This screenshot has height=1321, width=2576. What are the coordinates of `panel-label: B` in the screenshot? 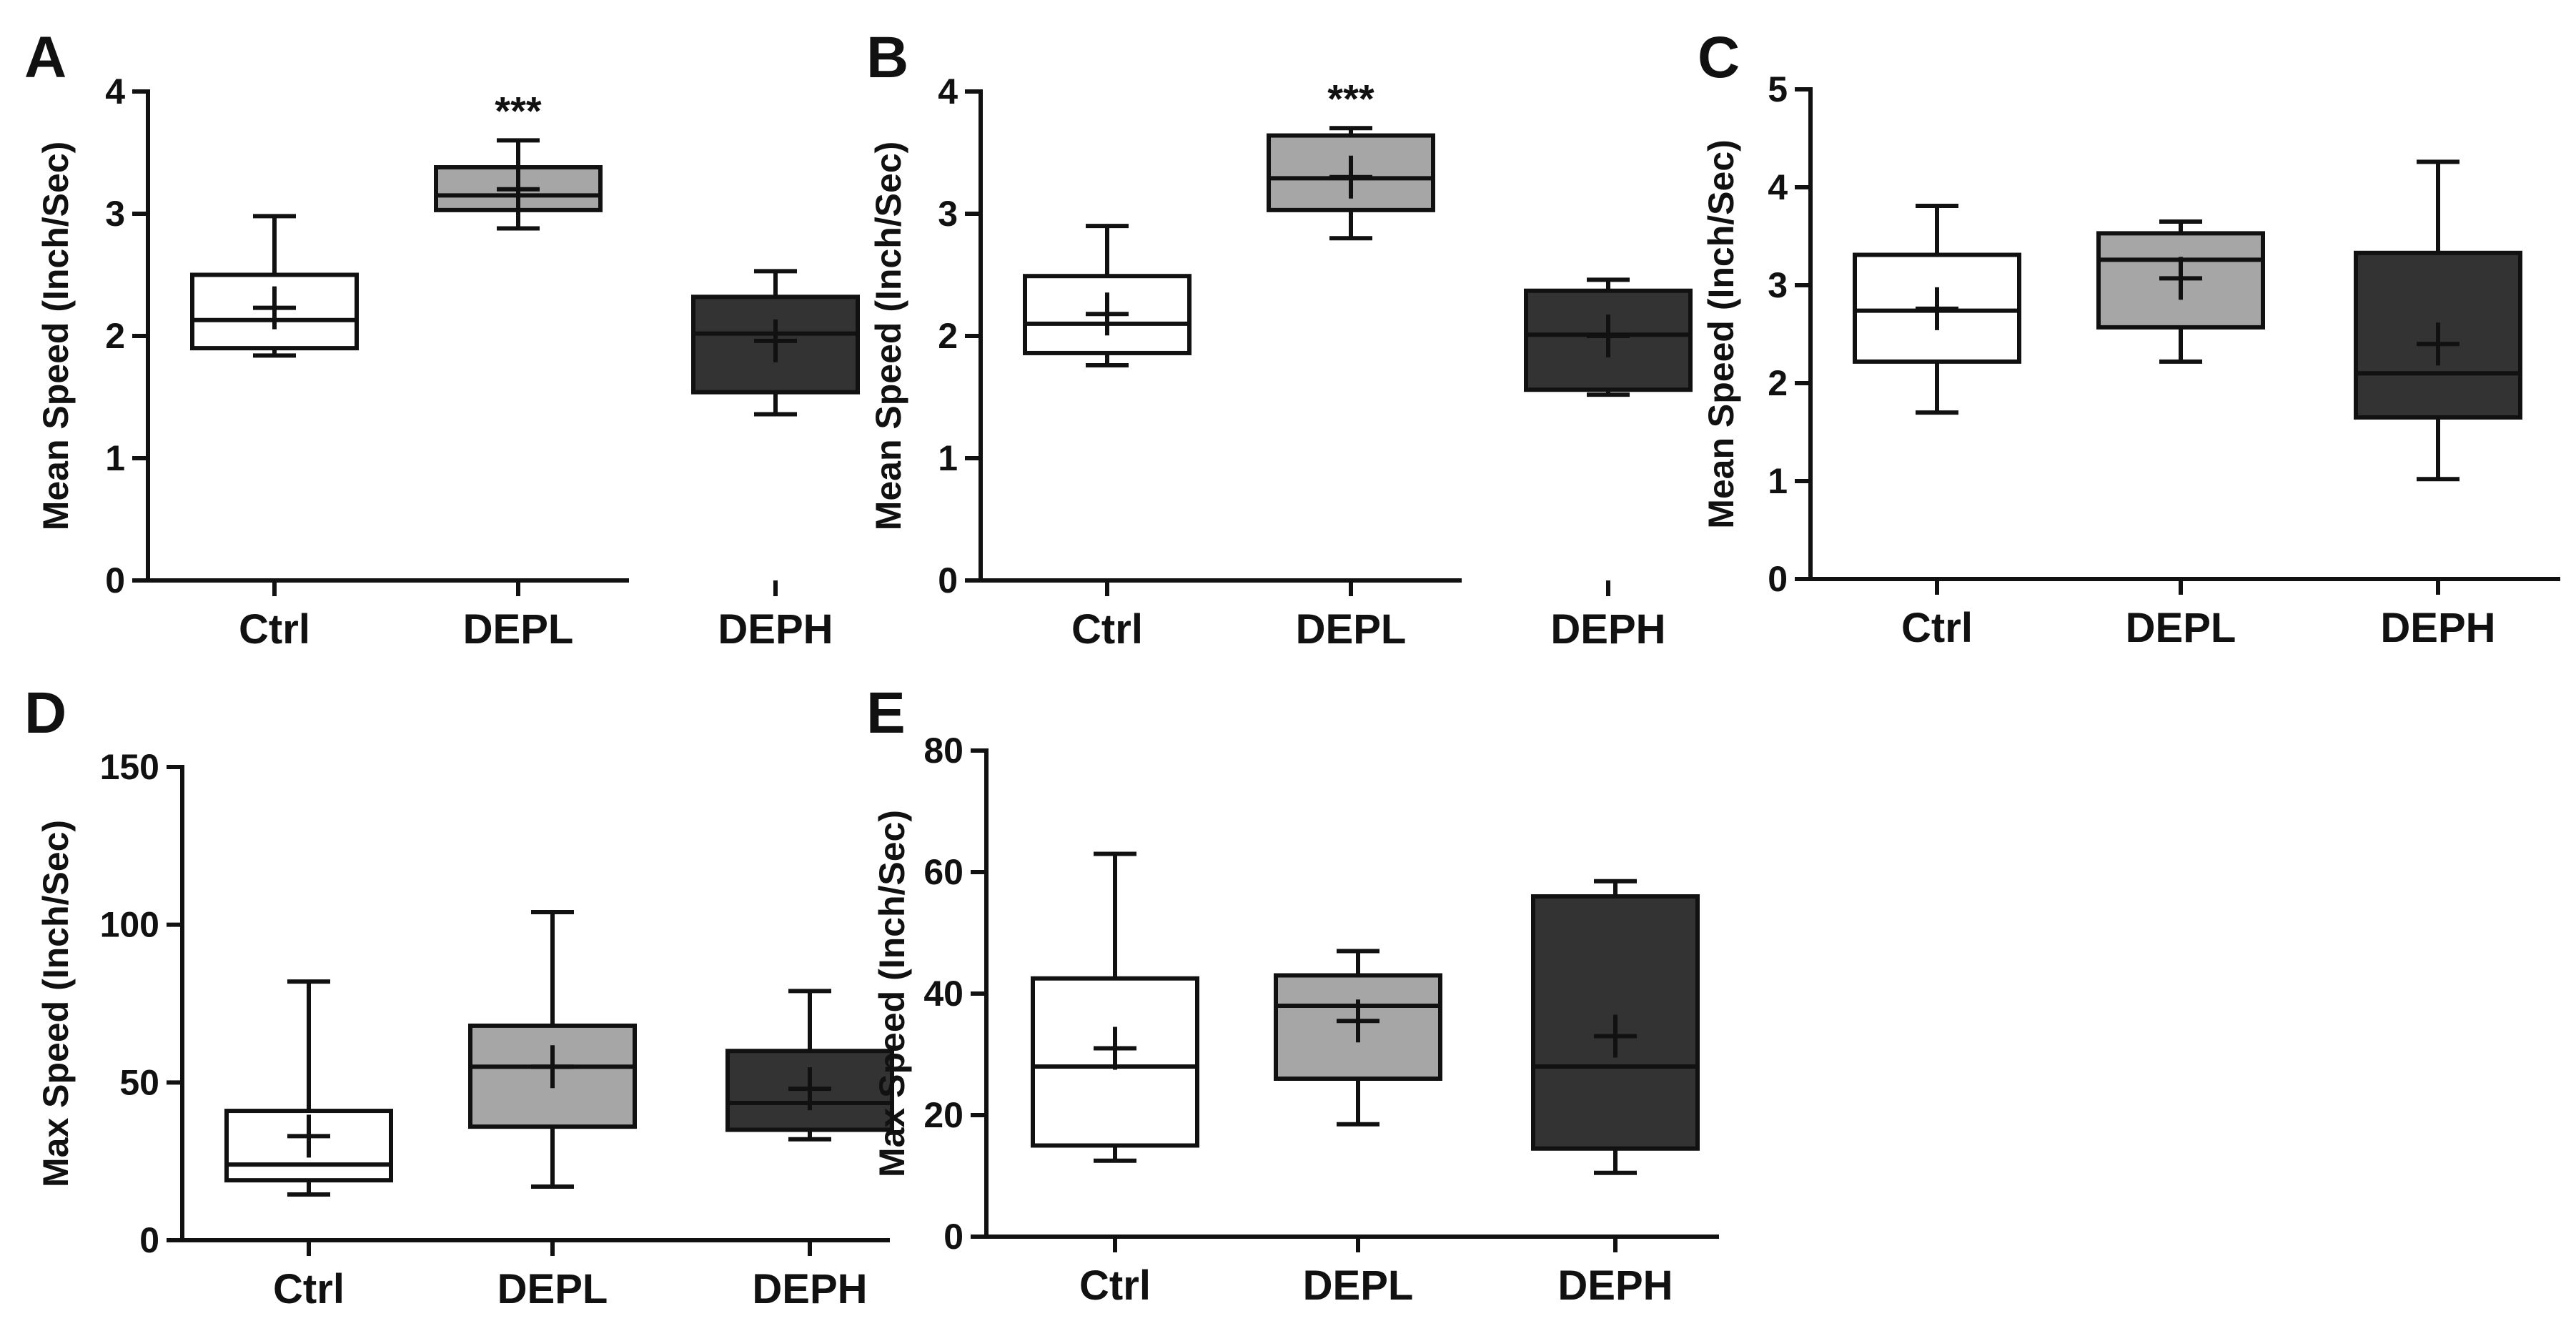 It's located at (887, 57).